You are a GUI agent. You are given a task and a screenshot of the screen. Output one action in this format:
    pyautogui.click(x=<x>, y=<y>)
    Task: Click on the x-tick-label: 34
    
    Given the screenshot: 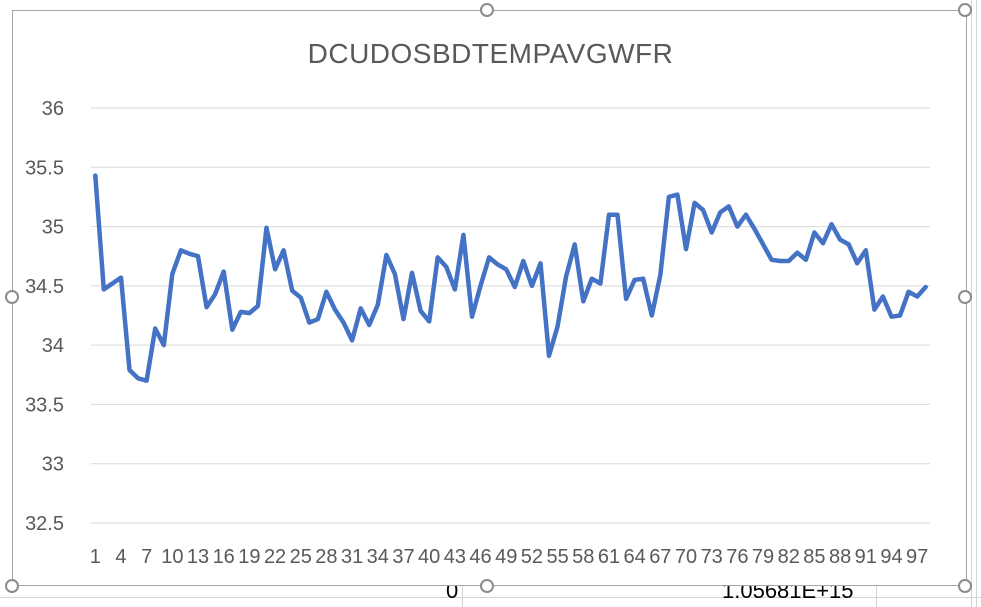 What is the action you would take?
    pyautogui.click(x=378, y=557)
    